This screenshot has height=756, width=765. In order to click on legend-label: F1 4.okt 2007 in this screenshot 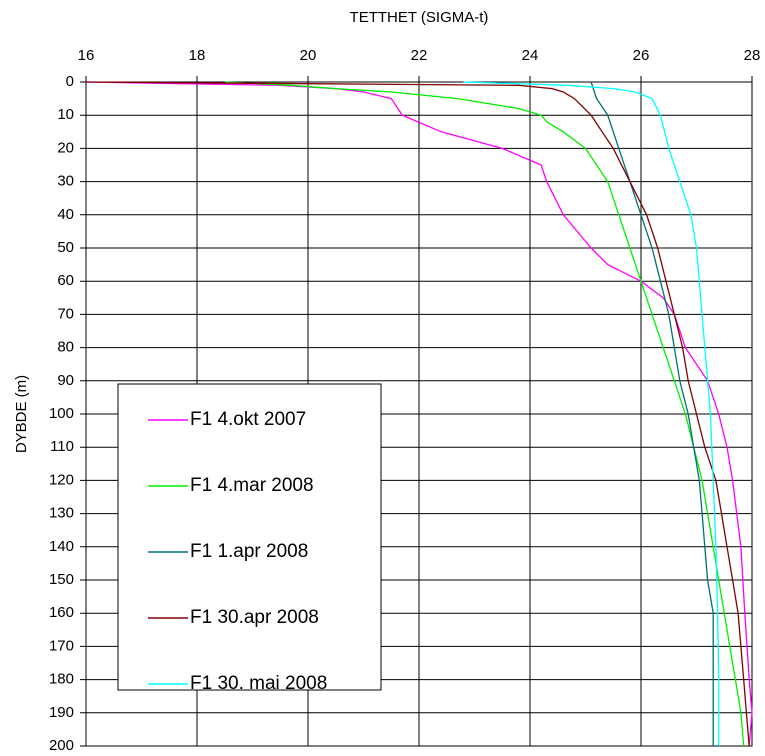, I will do `click(248, 419)`.